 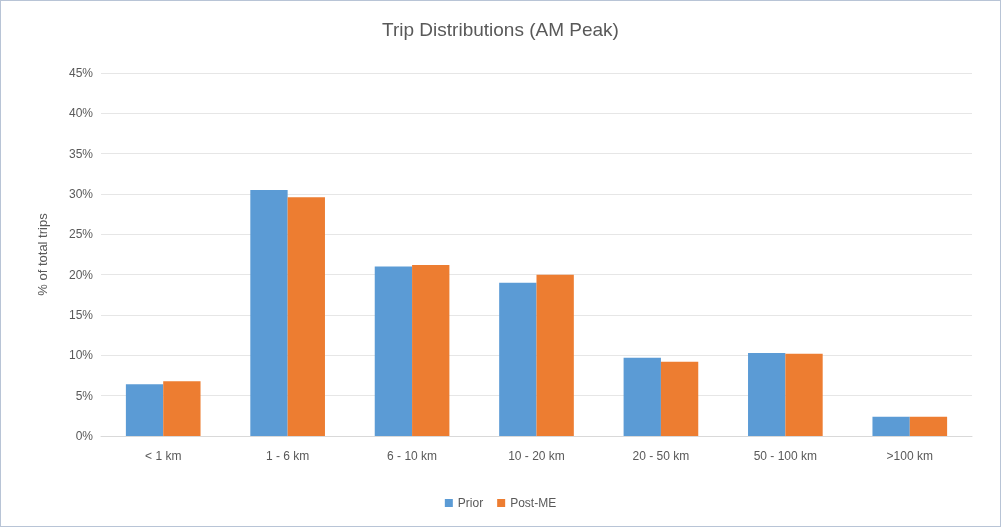 What do you see at coordinates (81, 153) in the screenshot?
I see `y-tick-label: 35%` at bounding box center [81, 153].